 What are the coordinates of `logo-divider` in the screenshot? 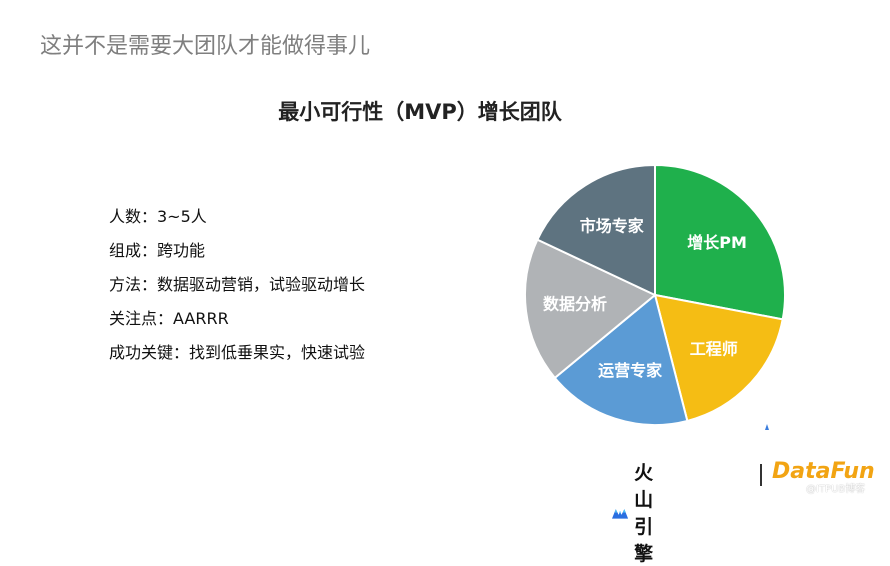 It's located at (761, 475).